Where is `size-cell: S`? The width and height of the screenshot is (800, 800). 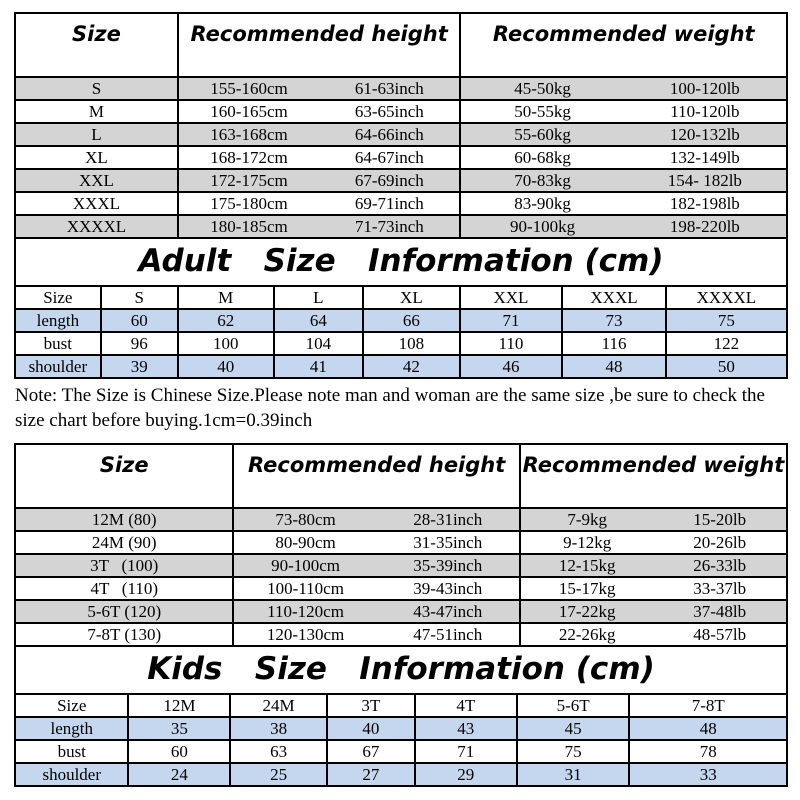 size-cell: S is located at coordinates (96, 88).